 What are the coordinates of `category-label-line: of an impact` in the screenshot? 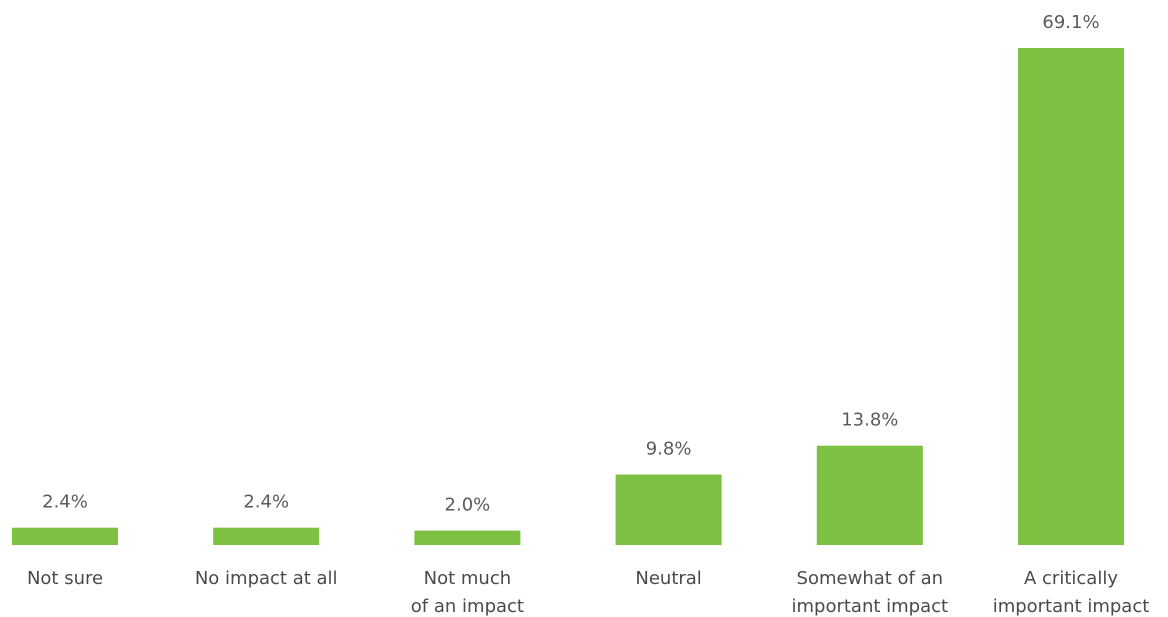 It's located at (467, 606).